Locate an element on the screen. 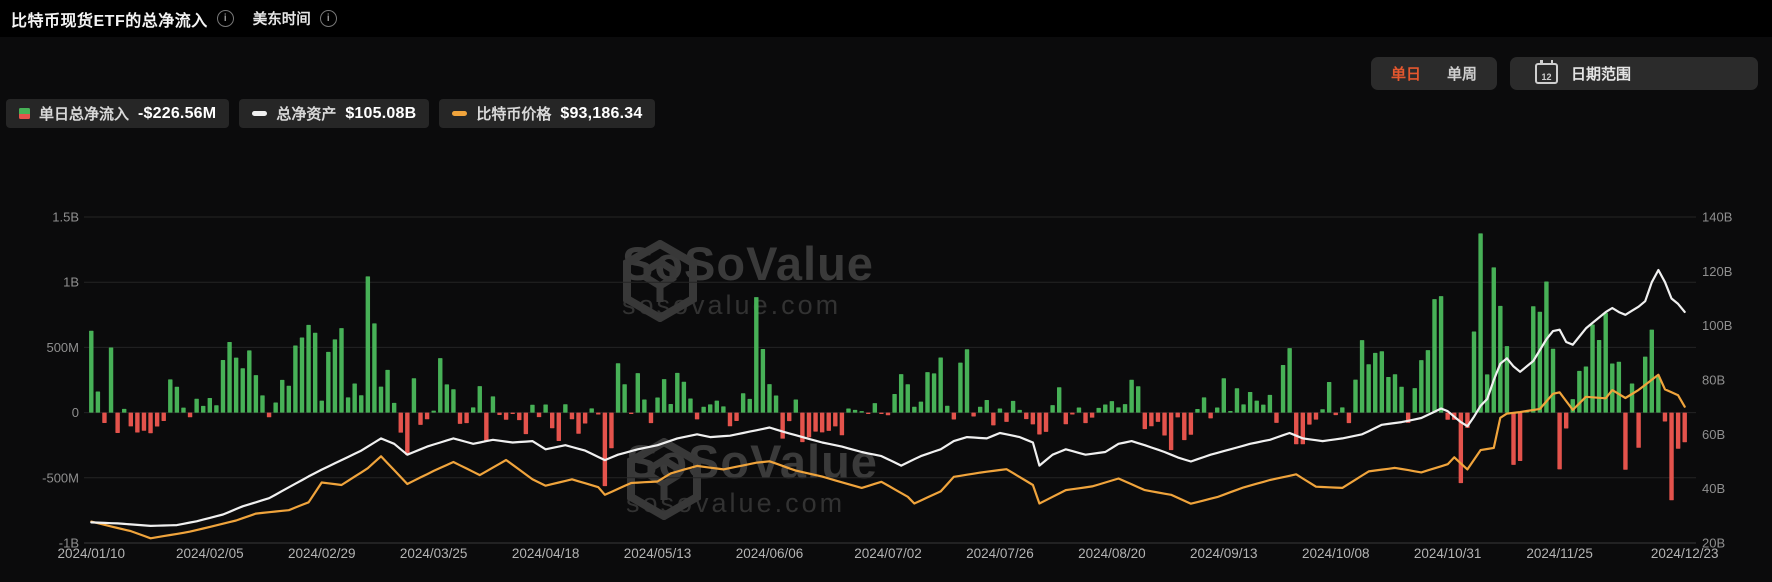 The image size is (1772, 582). info-icon: i is located at coordinates (225, 18).